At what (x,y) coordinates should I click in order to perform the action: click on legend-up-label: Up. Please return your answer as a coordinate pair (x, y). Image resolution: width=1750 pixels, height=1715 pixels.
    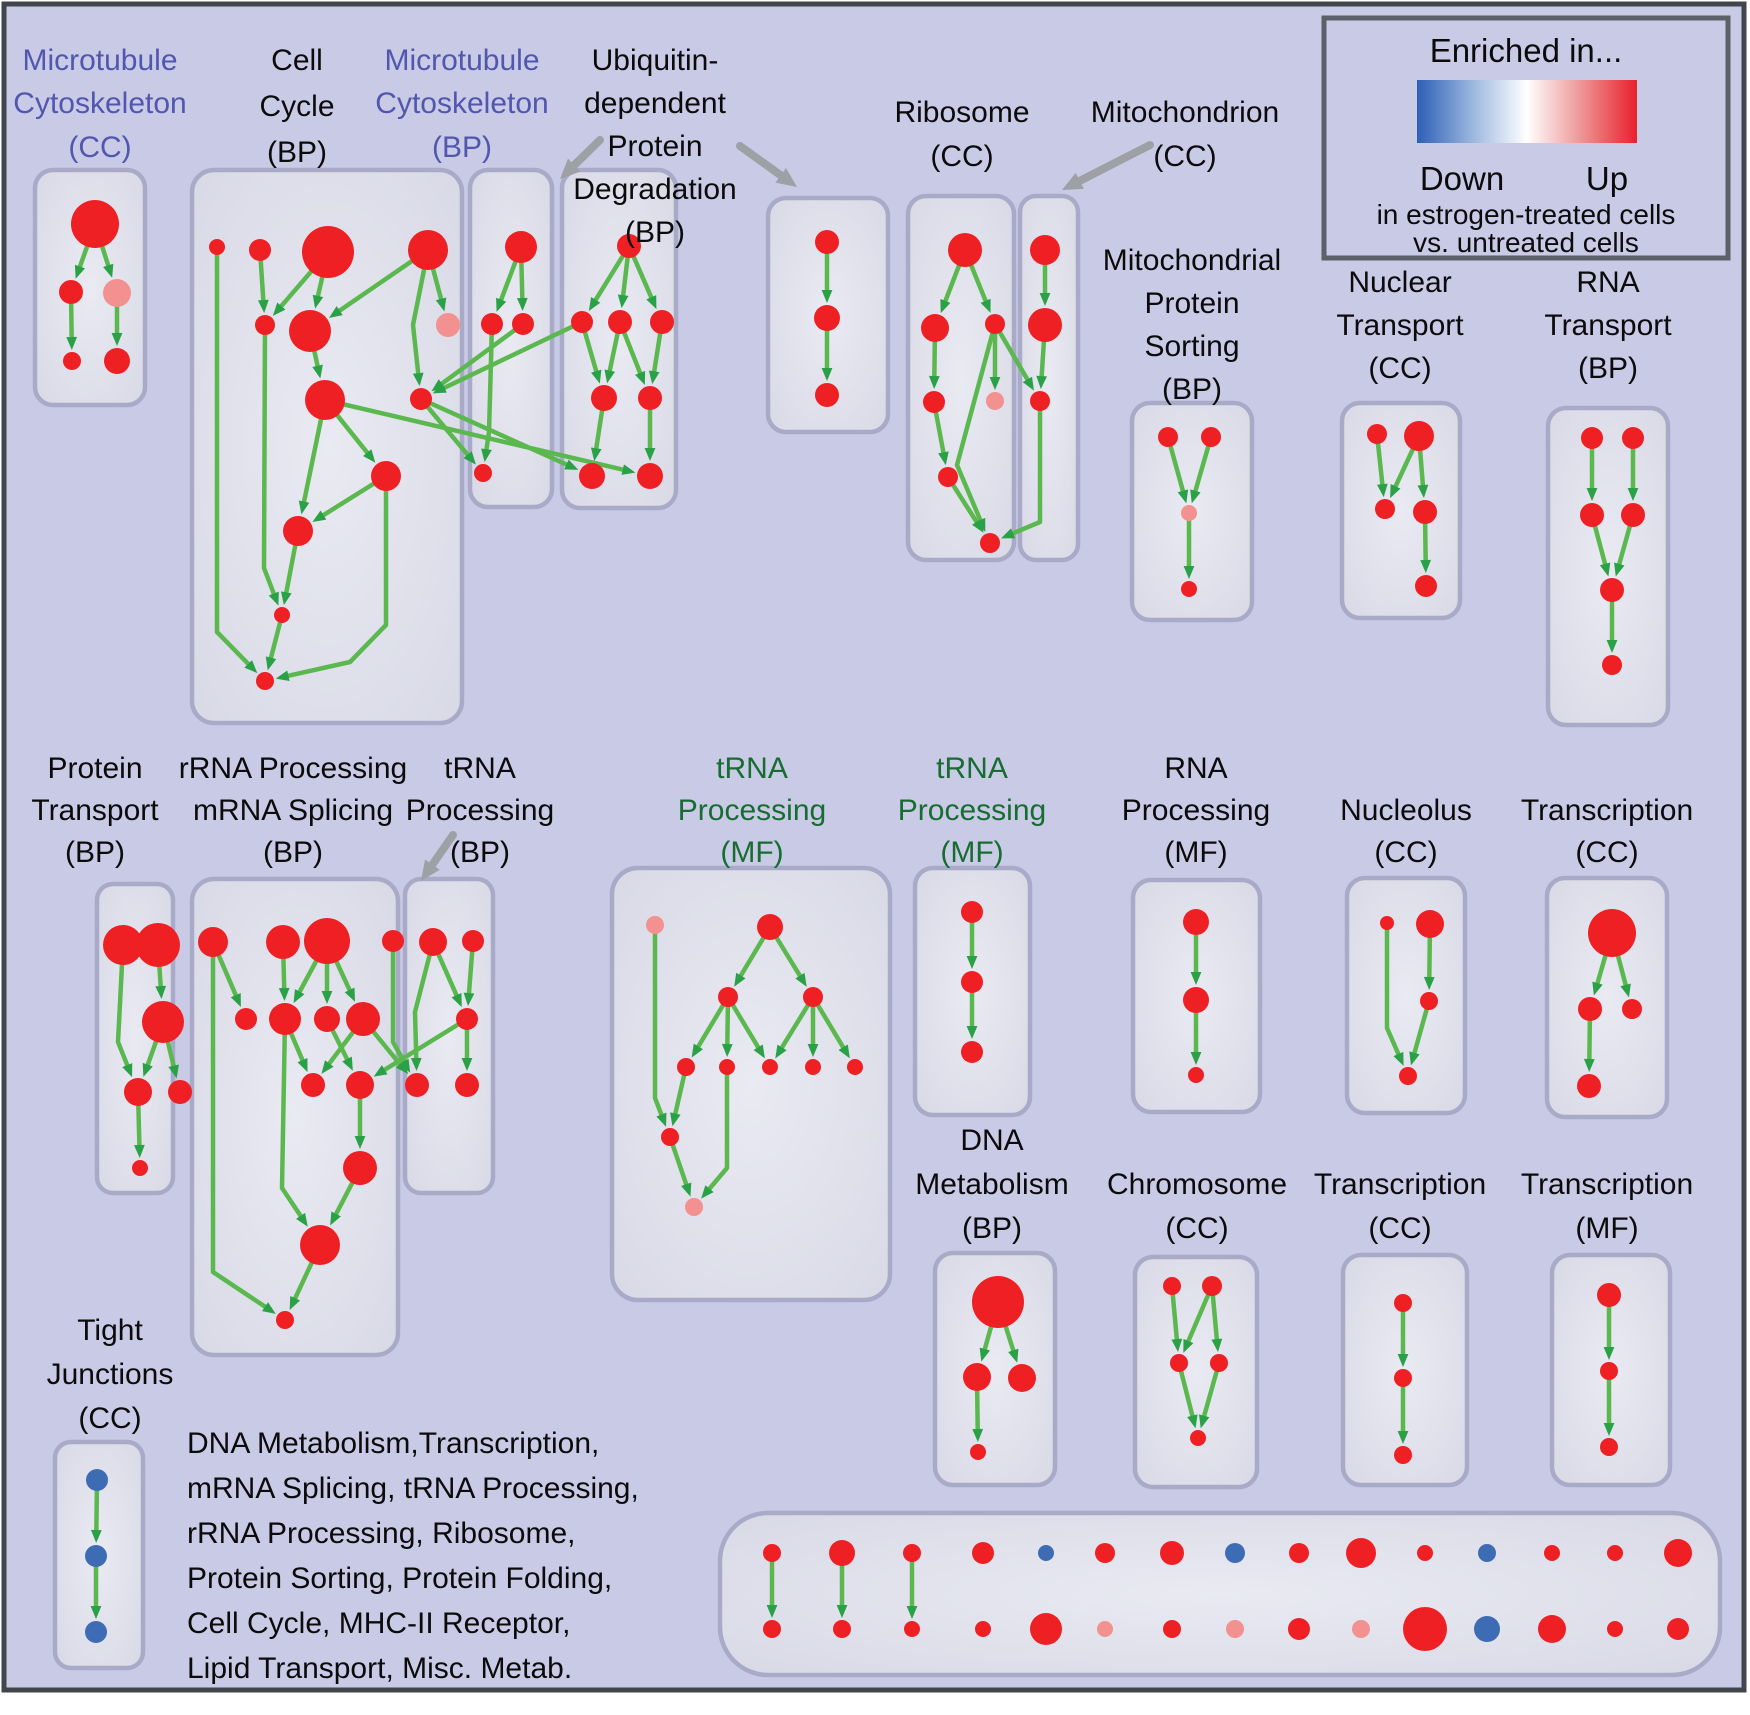
    Looking at the image, I should click on (1607, 178).